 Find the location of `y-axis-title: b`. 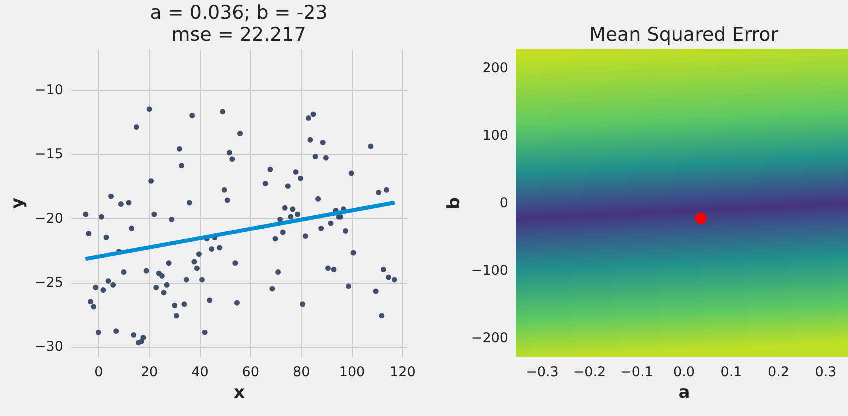

y-axis-title: b is located at coordinates (454, 203).